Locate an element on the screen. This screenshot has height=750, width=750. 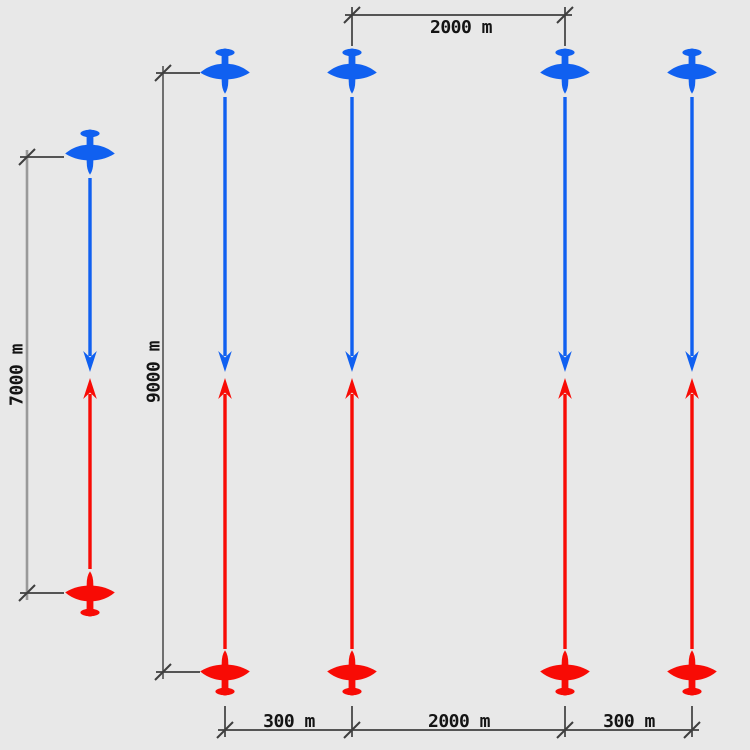
inner-dimension: 9000 m is located at coordinates (171, 372).